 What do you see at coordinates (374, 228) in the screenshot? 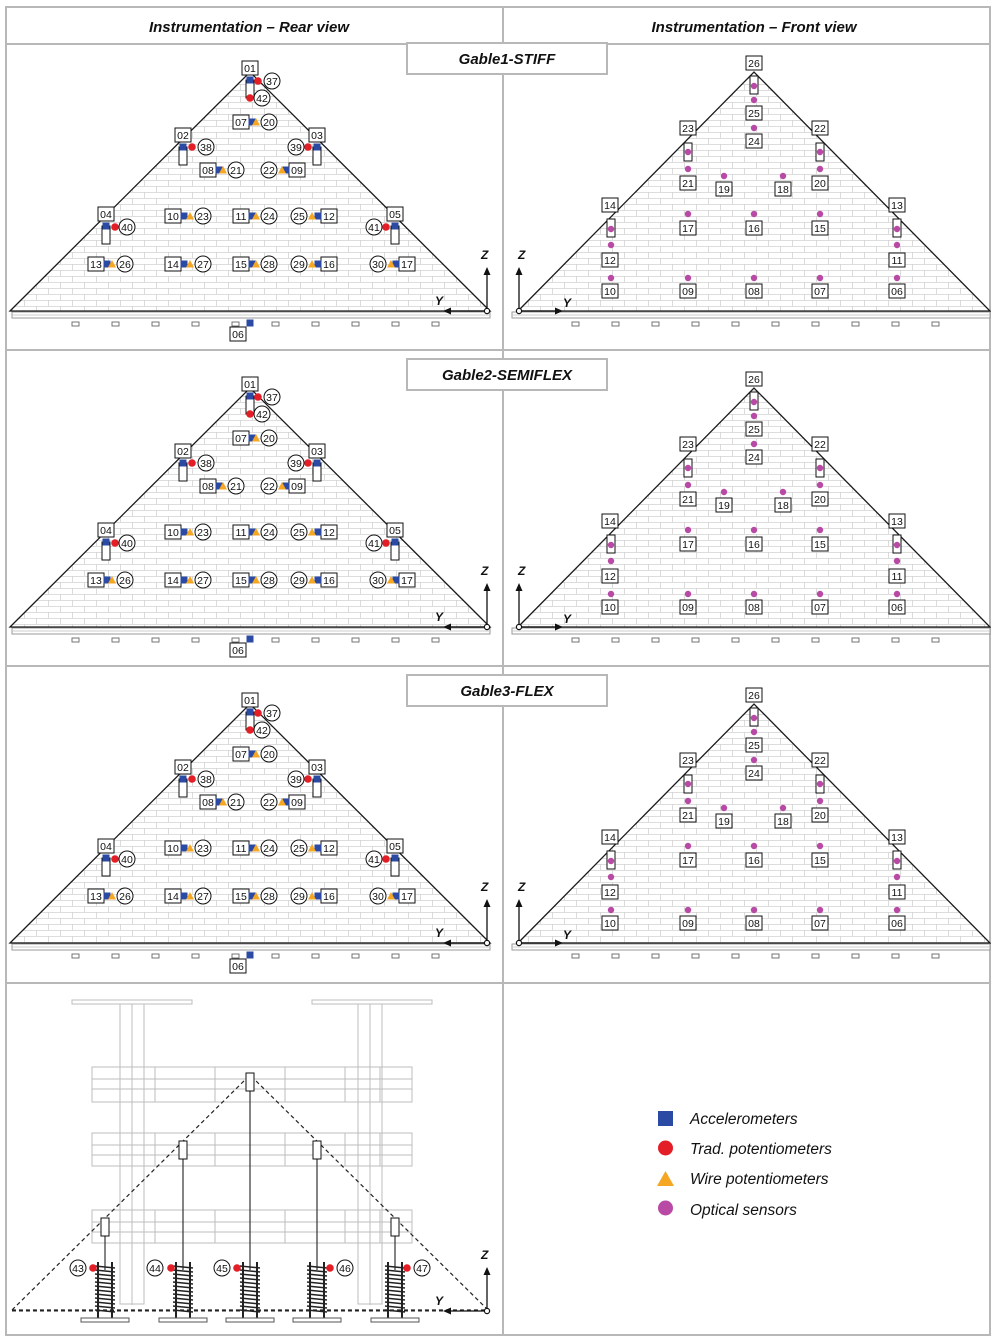
I see `potentiometer-label-text: 41` at bounding box center [374, 228].